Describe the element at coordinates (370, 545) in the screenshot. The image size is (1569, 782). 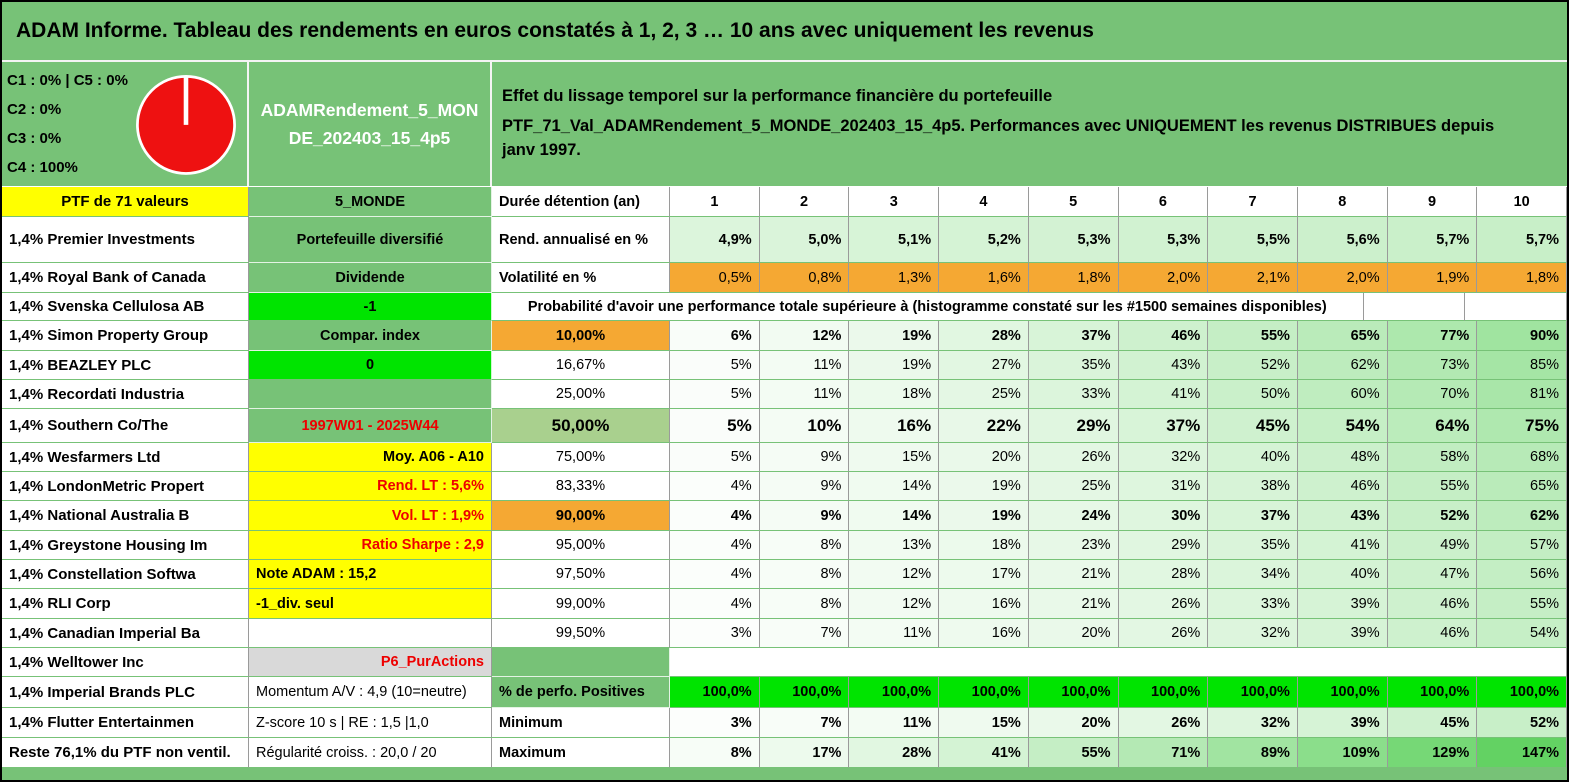
I see `meta-cell: Ratio Sharpe : 2,9` at that location.